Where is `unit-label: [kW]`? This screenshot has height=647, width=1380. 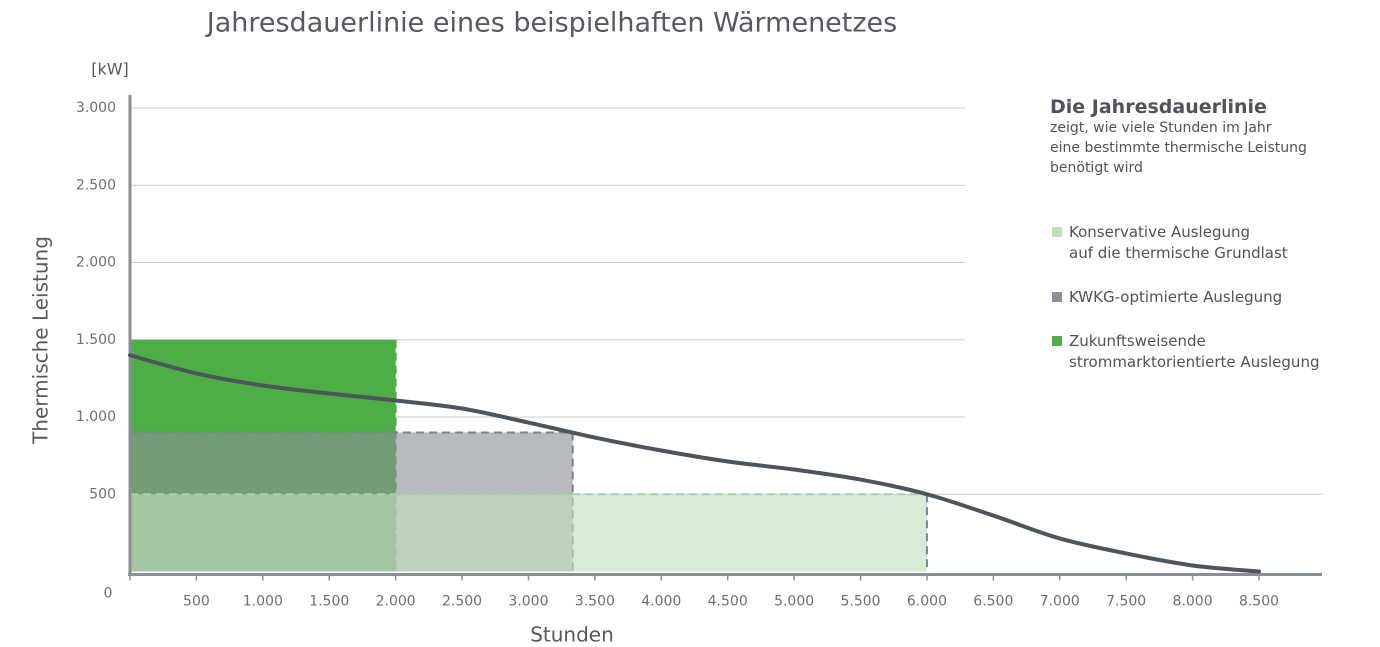
unit-label: [kW] is located at coordinates (110, 69).